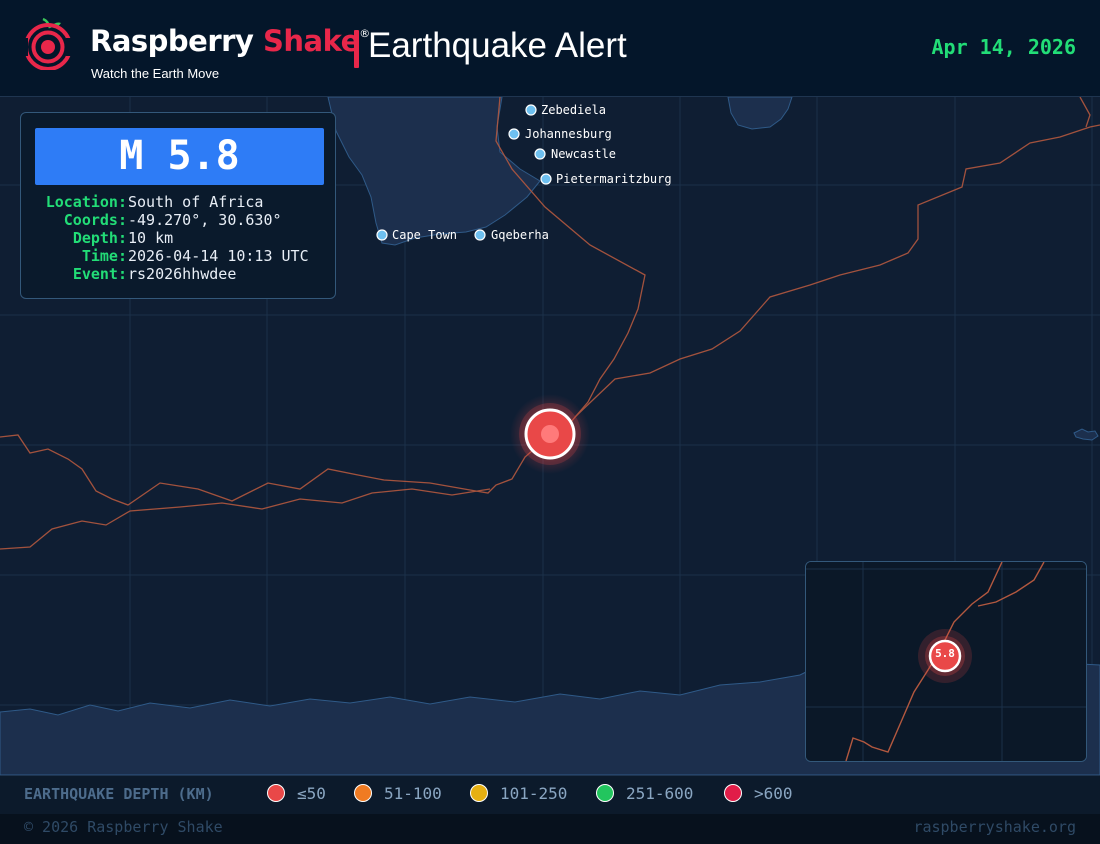  What do you see at coordinates (179, 238) in the screenshot?
I see `info-row-depth: Depth: 10 km` at bounding box center [179, 238].